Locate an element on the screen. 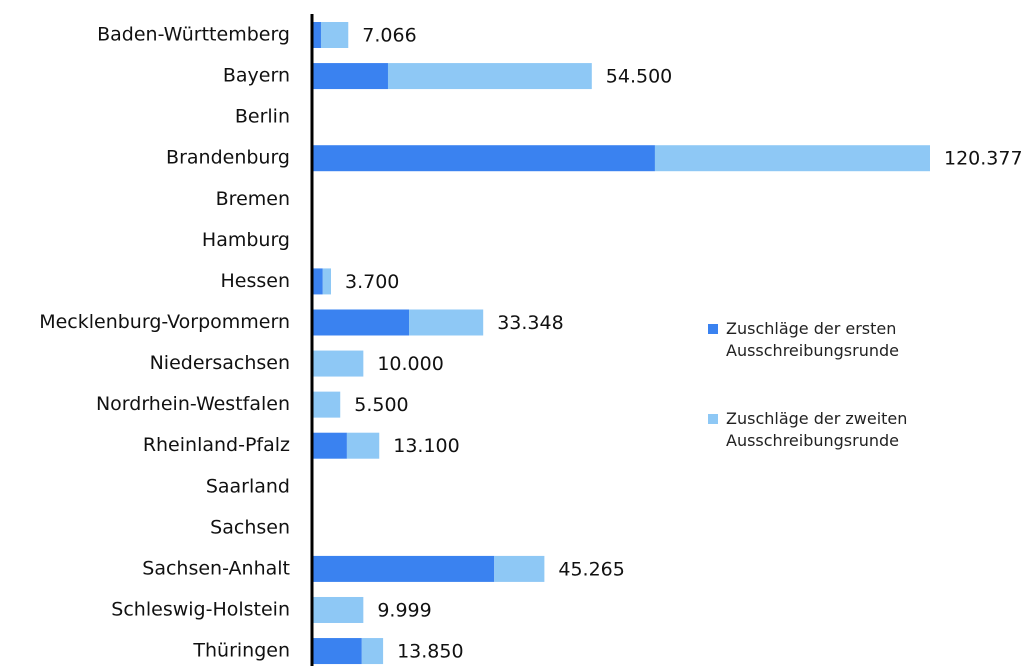 Image resolution: width=1022 pixels, height=666 pixels. total-label: 5.500 is located at coordinates (381, 405).